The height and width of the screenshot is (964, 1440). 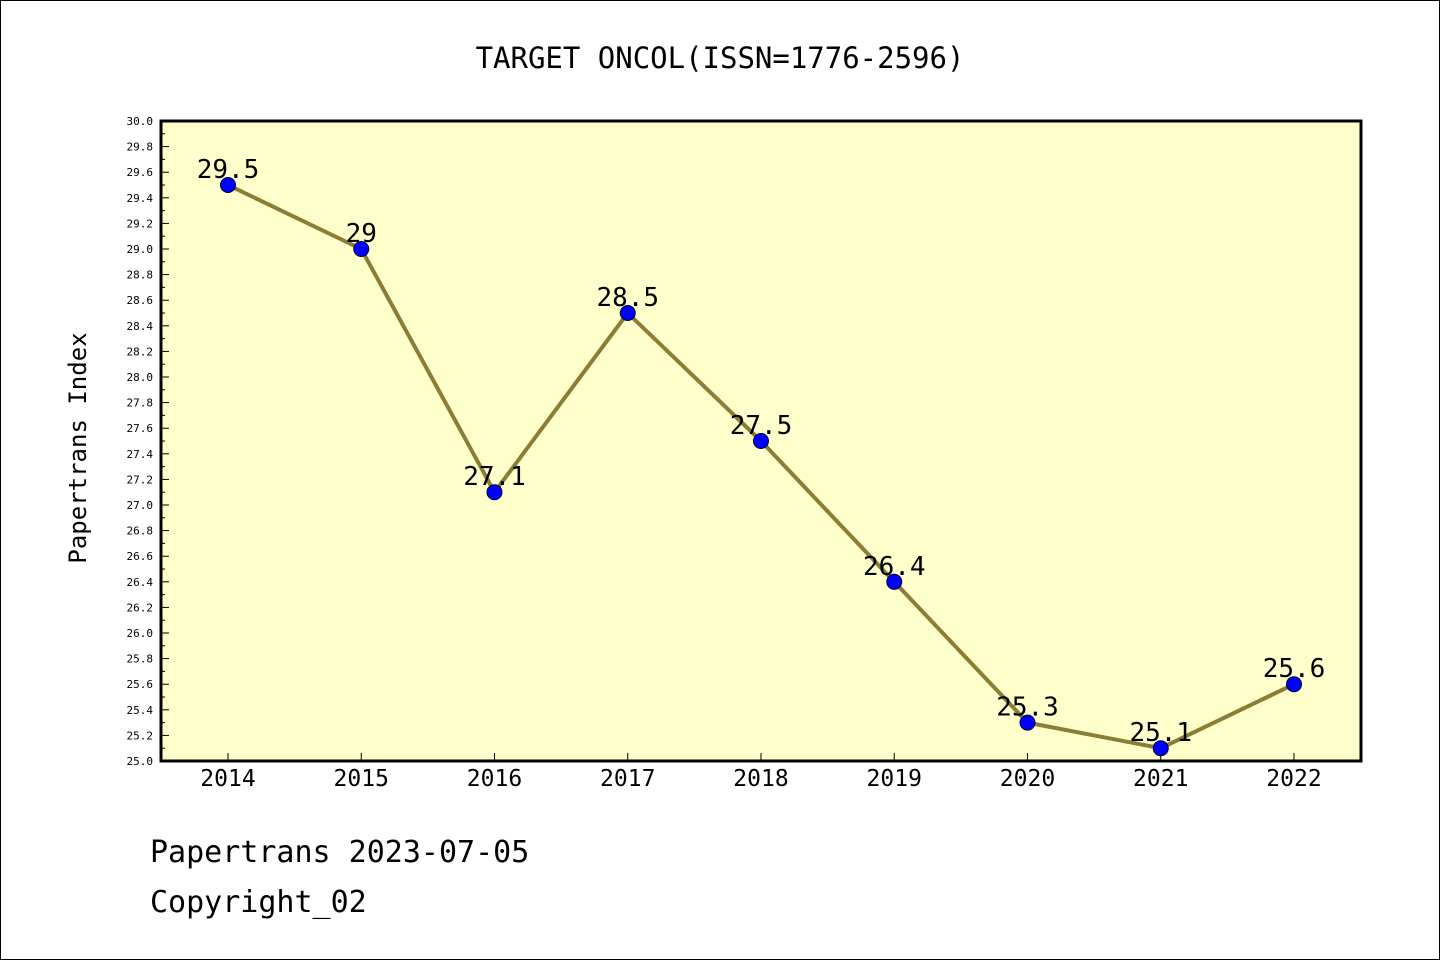 What do you see at coordinates (140, 223) in the screenshot?
I see `y-tick-label: 29.2` at bounding box center [140, 223].